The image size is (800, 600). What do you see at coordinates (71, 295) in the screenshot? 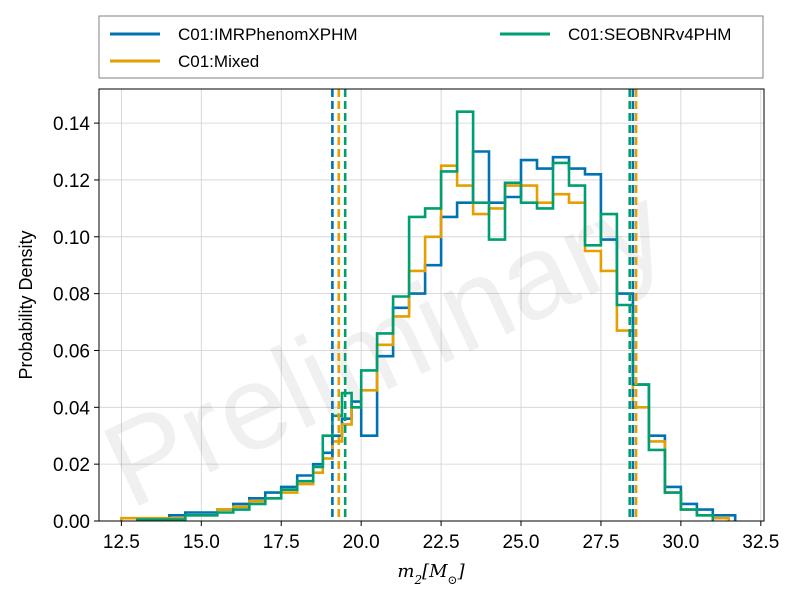
I see `y-tick-label: 0.08` at bounding box center [71, 295].